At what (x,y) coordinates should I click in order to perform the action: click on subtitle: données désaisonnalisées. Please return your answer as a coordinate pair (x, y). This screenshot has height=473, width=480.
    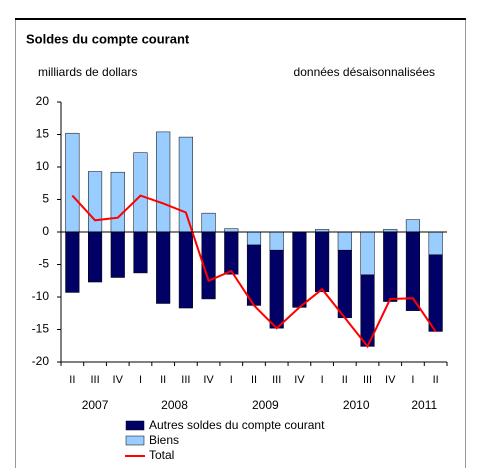
    Looking at the image, I should click on (364, 72).